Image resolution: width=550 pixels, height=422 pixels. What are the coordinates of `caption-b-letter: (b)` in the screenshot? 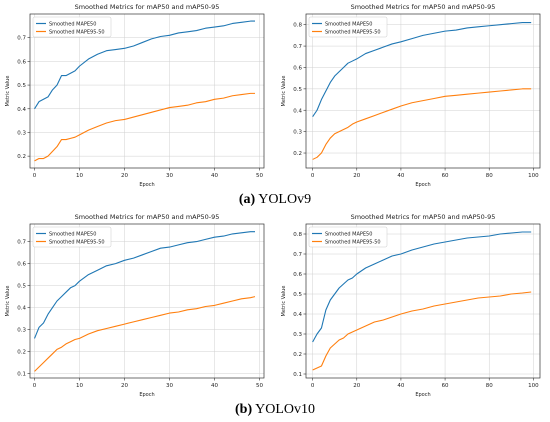 It's located at (244, 409).